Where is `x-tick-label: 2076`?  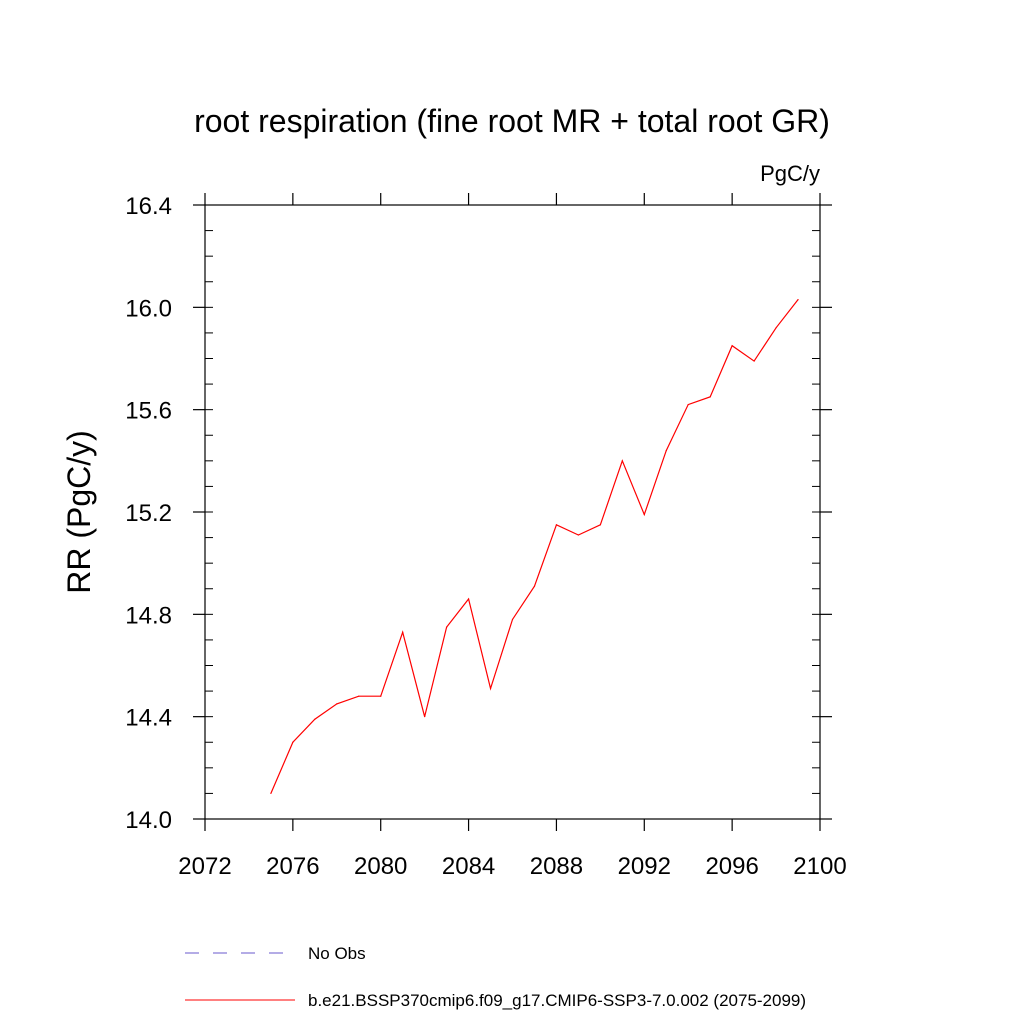 x-tick-label: 2076 is located at coordinates (292, 866).